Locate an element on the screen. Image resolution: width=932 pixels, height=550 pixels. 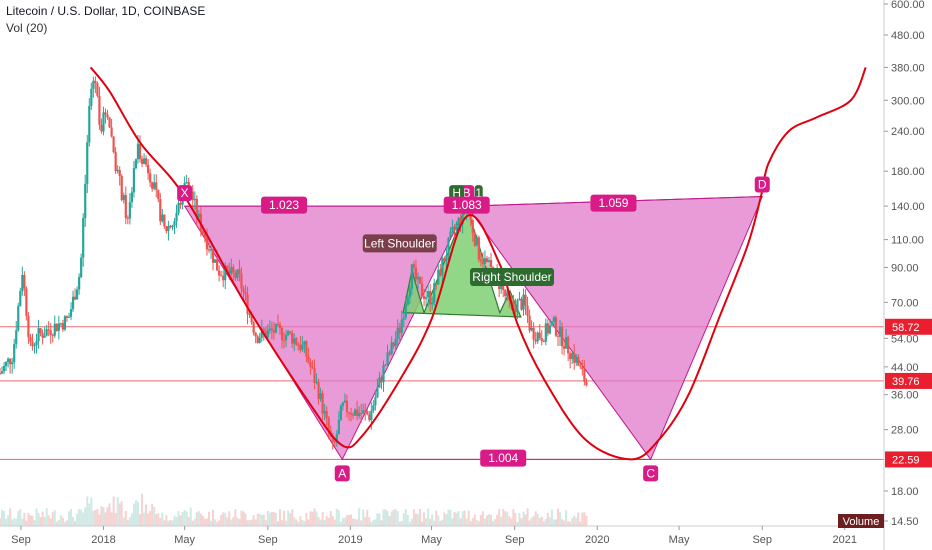
price-tick-label: 44.00 is located at coordinates (905, 368).